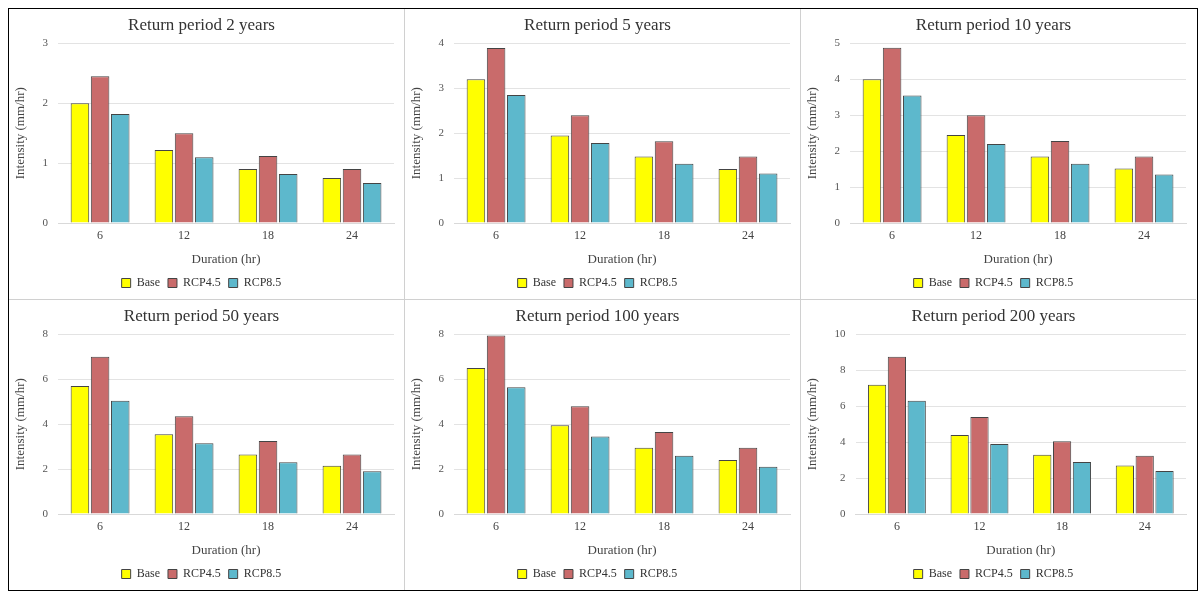 The width and height of the screenshot is (1203, 594). What do you see at coordinates (840, 333) in the screenshot?
I see `y-tick-label: 10` at bounding box center [840, 333].